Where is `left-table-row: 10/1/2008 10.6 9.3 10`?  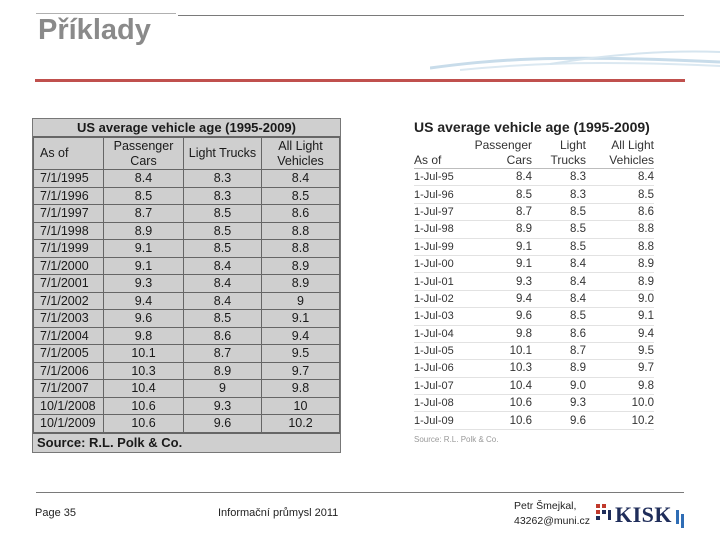
left-table-row: 10/1/2008 10.6 9.3 10 is located at coordinates (186, 405).